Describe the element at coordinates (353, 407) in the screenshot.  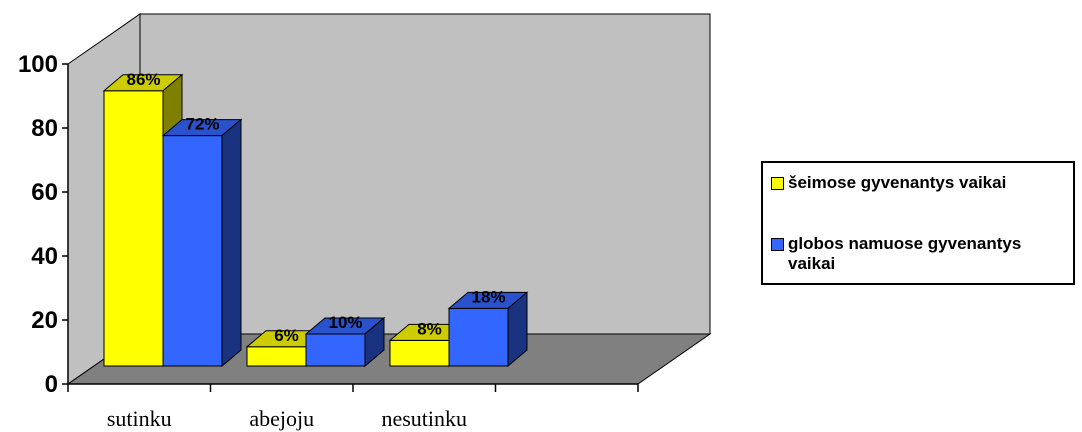
I see `x-axis: sutinku abejoju nesutinku` at that location.